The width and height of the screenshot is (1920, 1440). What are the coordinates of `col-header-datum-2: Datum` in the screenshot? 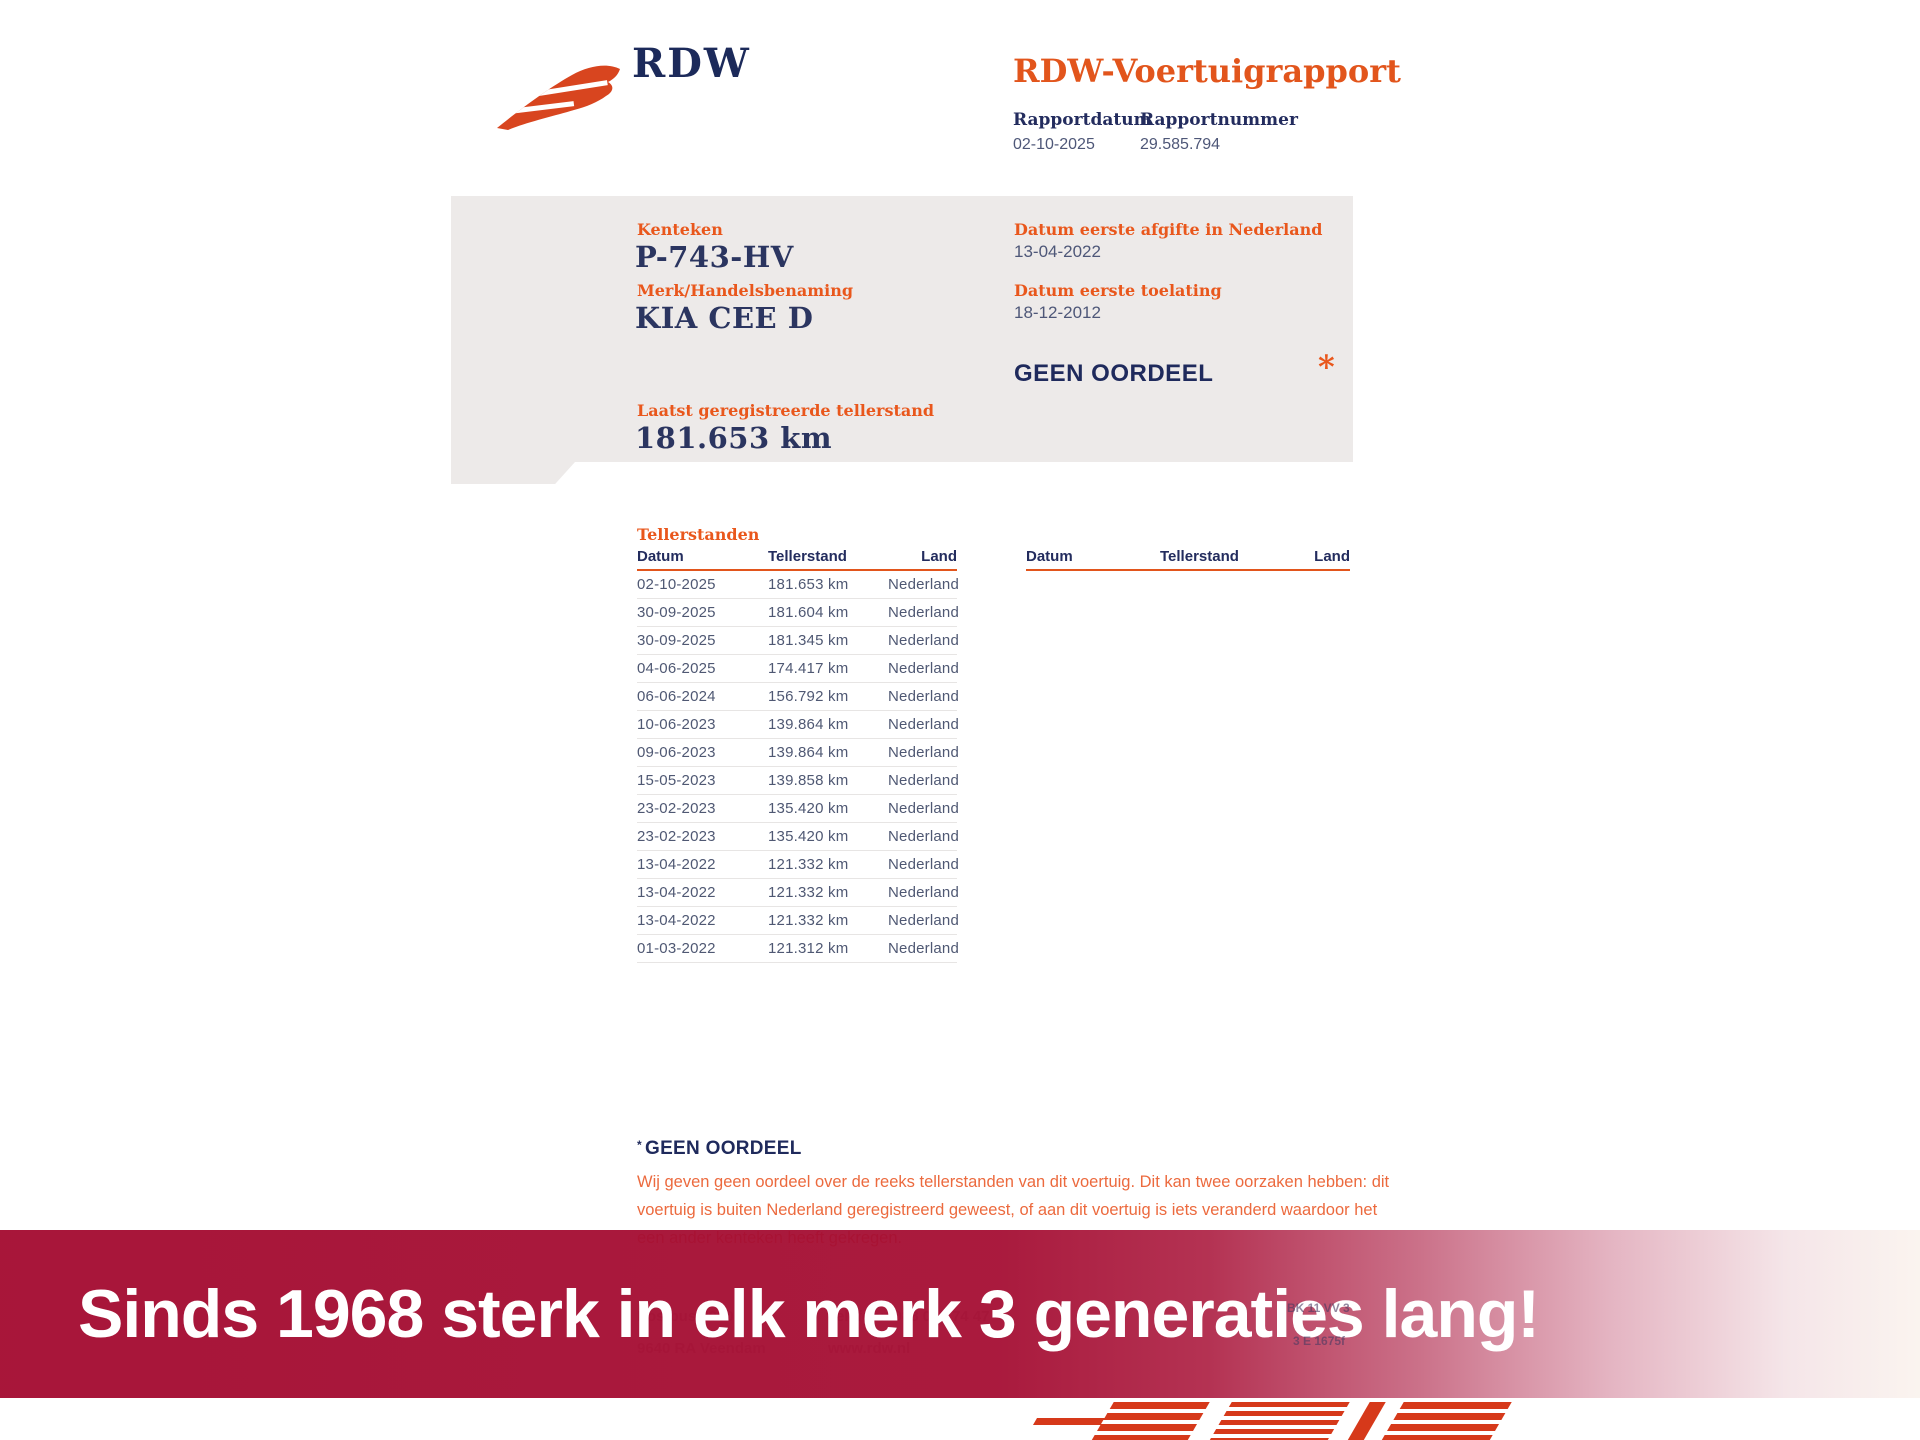 It's located at (1049, 556).